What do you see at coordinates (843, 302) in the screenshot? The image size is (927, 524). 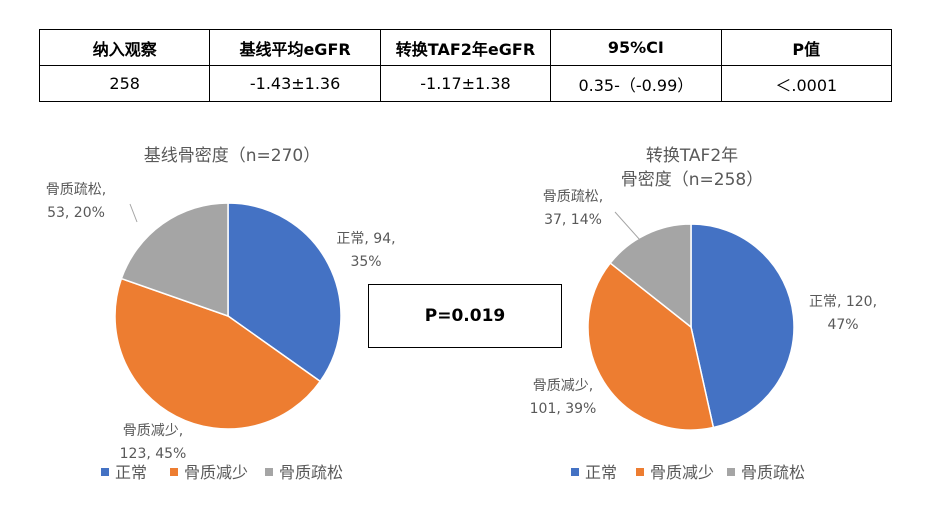 I see `chart2-label-normal-1: 正常, 120,` at bounding box center [843, 302].